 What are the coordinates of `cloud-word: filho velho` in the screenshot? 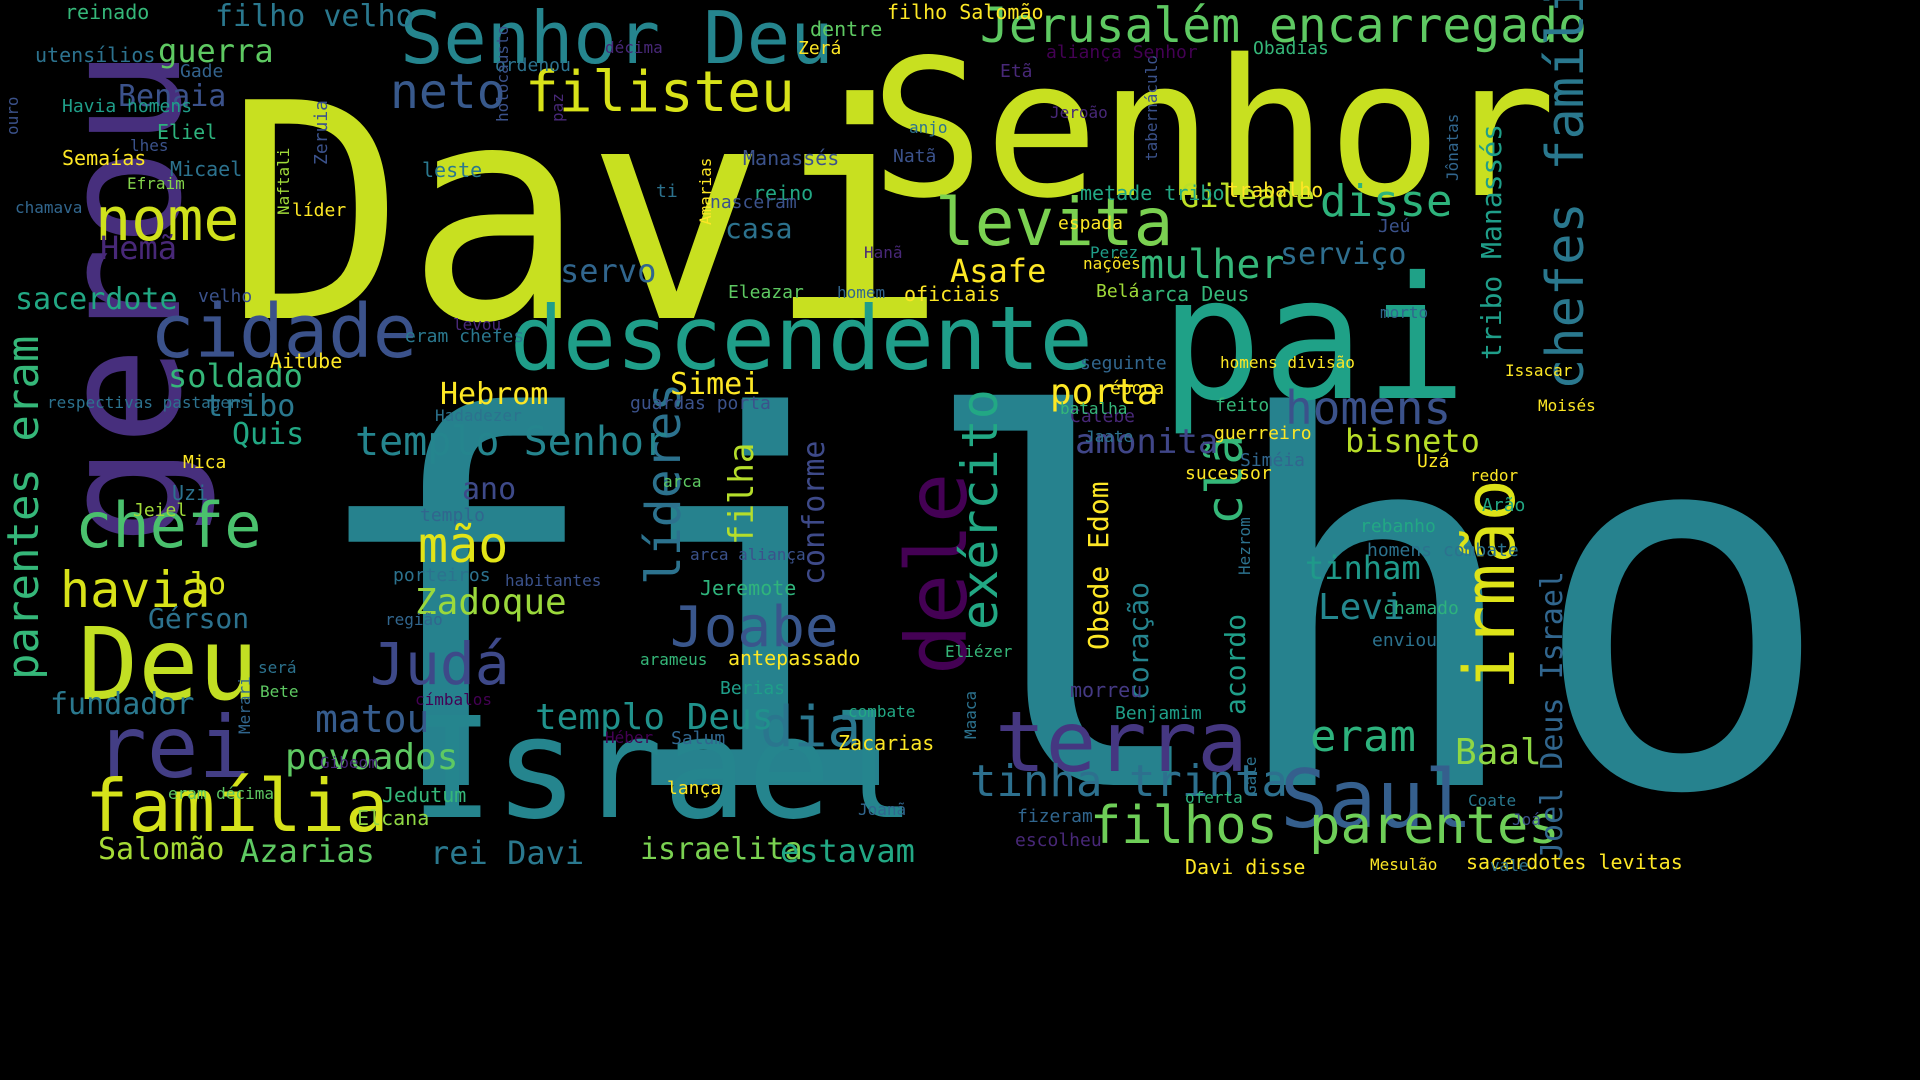 It's located at (314, 17).